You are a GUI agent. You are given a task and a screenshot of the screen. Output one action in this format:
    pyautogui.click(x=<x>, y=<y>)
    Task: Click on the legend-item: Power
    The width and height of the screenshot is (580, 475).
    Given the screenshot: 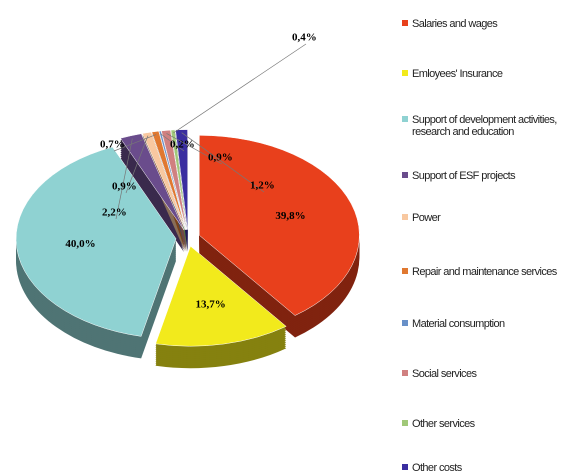 What is the action you would take?
    pyautogui.click(x=489, y=218)
    